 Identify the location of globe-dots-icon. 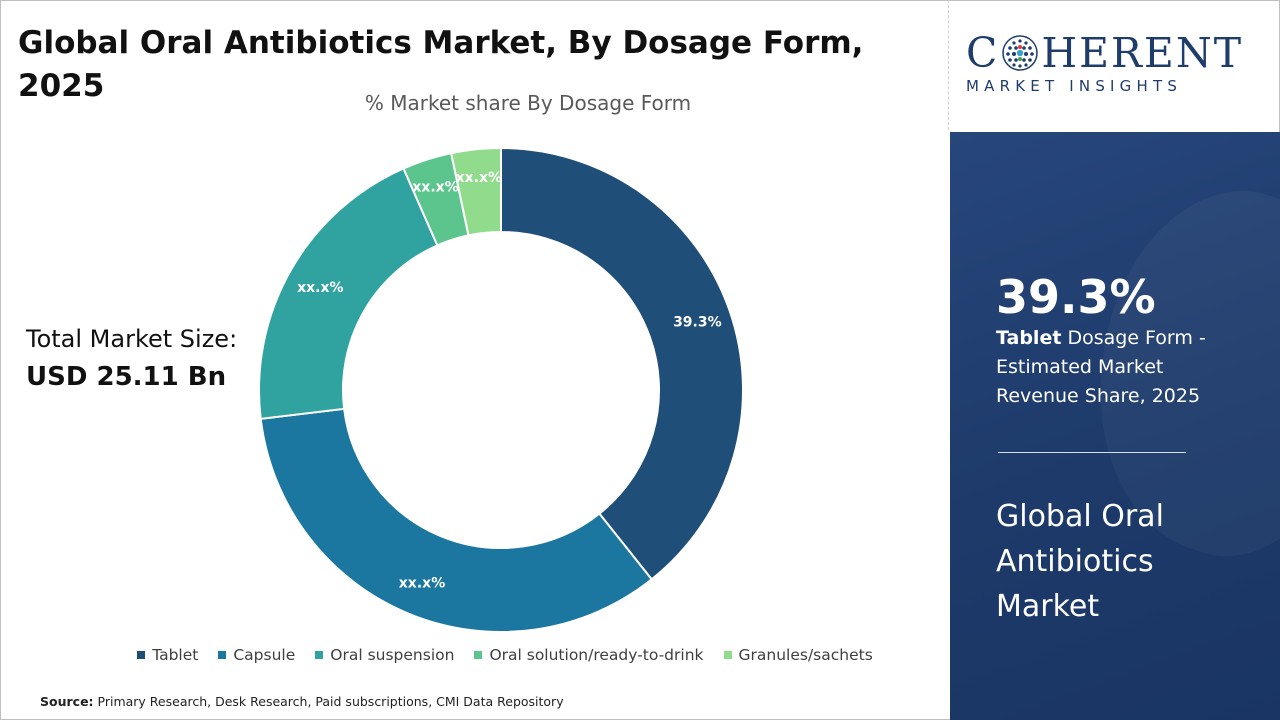
(1020, 53).